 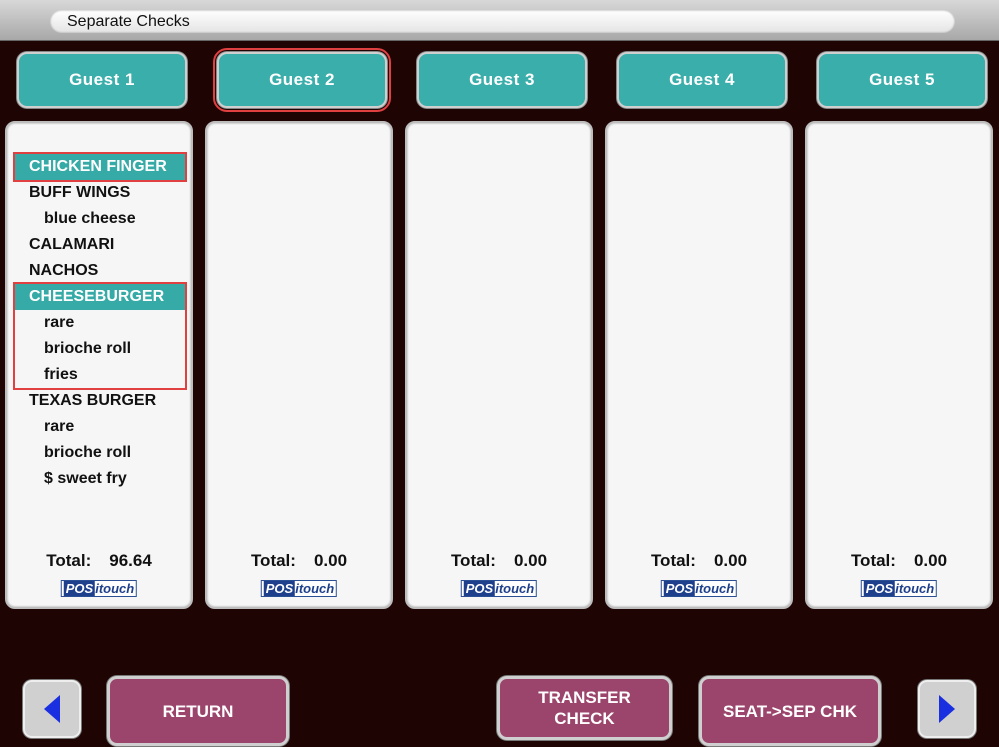 What do you see at coordinates (100, 336) in the screenshot?
I see `selected-item-group: CHEESEBURGER rare brioche roll fries` at bounding box center [100, 336].